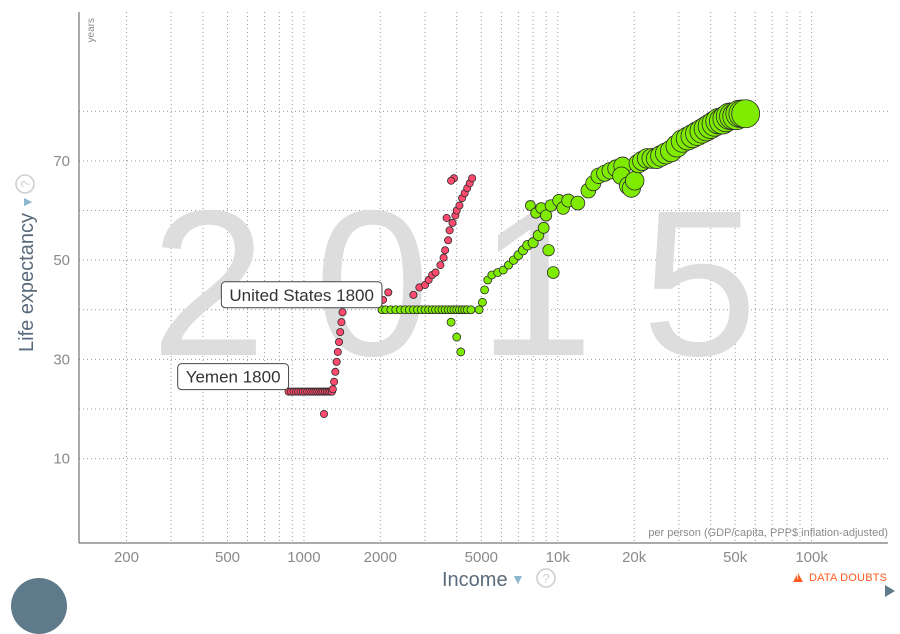 The width and height of the screenshot is (900, 634). What do you see at coordinates (61, 260) in the screenshot?
I see `y-tick-label: 50` at bounding box center [61, 260].